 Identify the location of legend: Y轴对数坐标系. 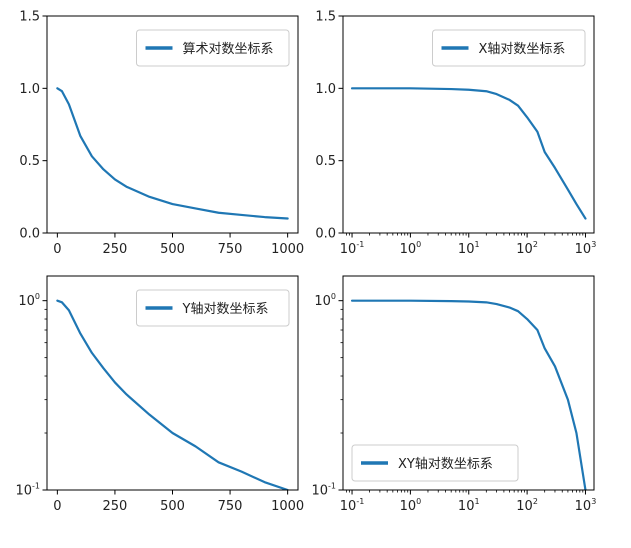
(213, 308).